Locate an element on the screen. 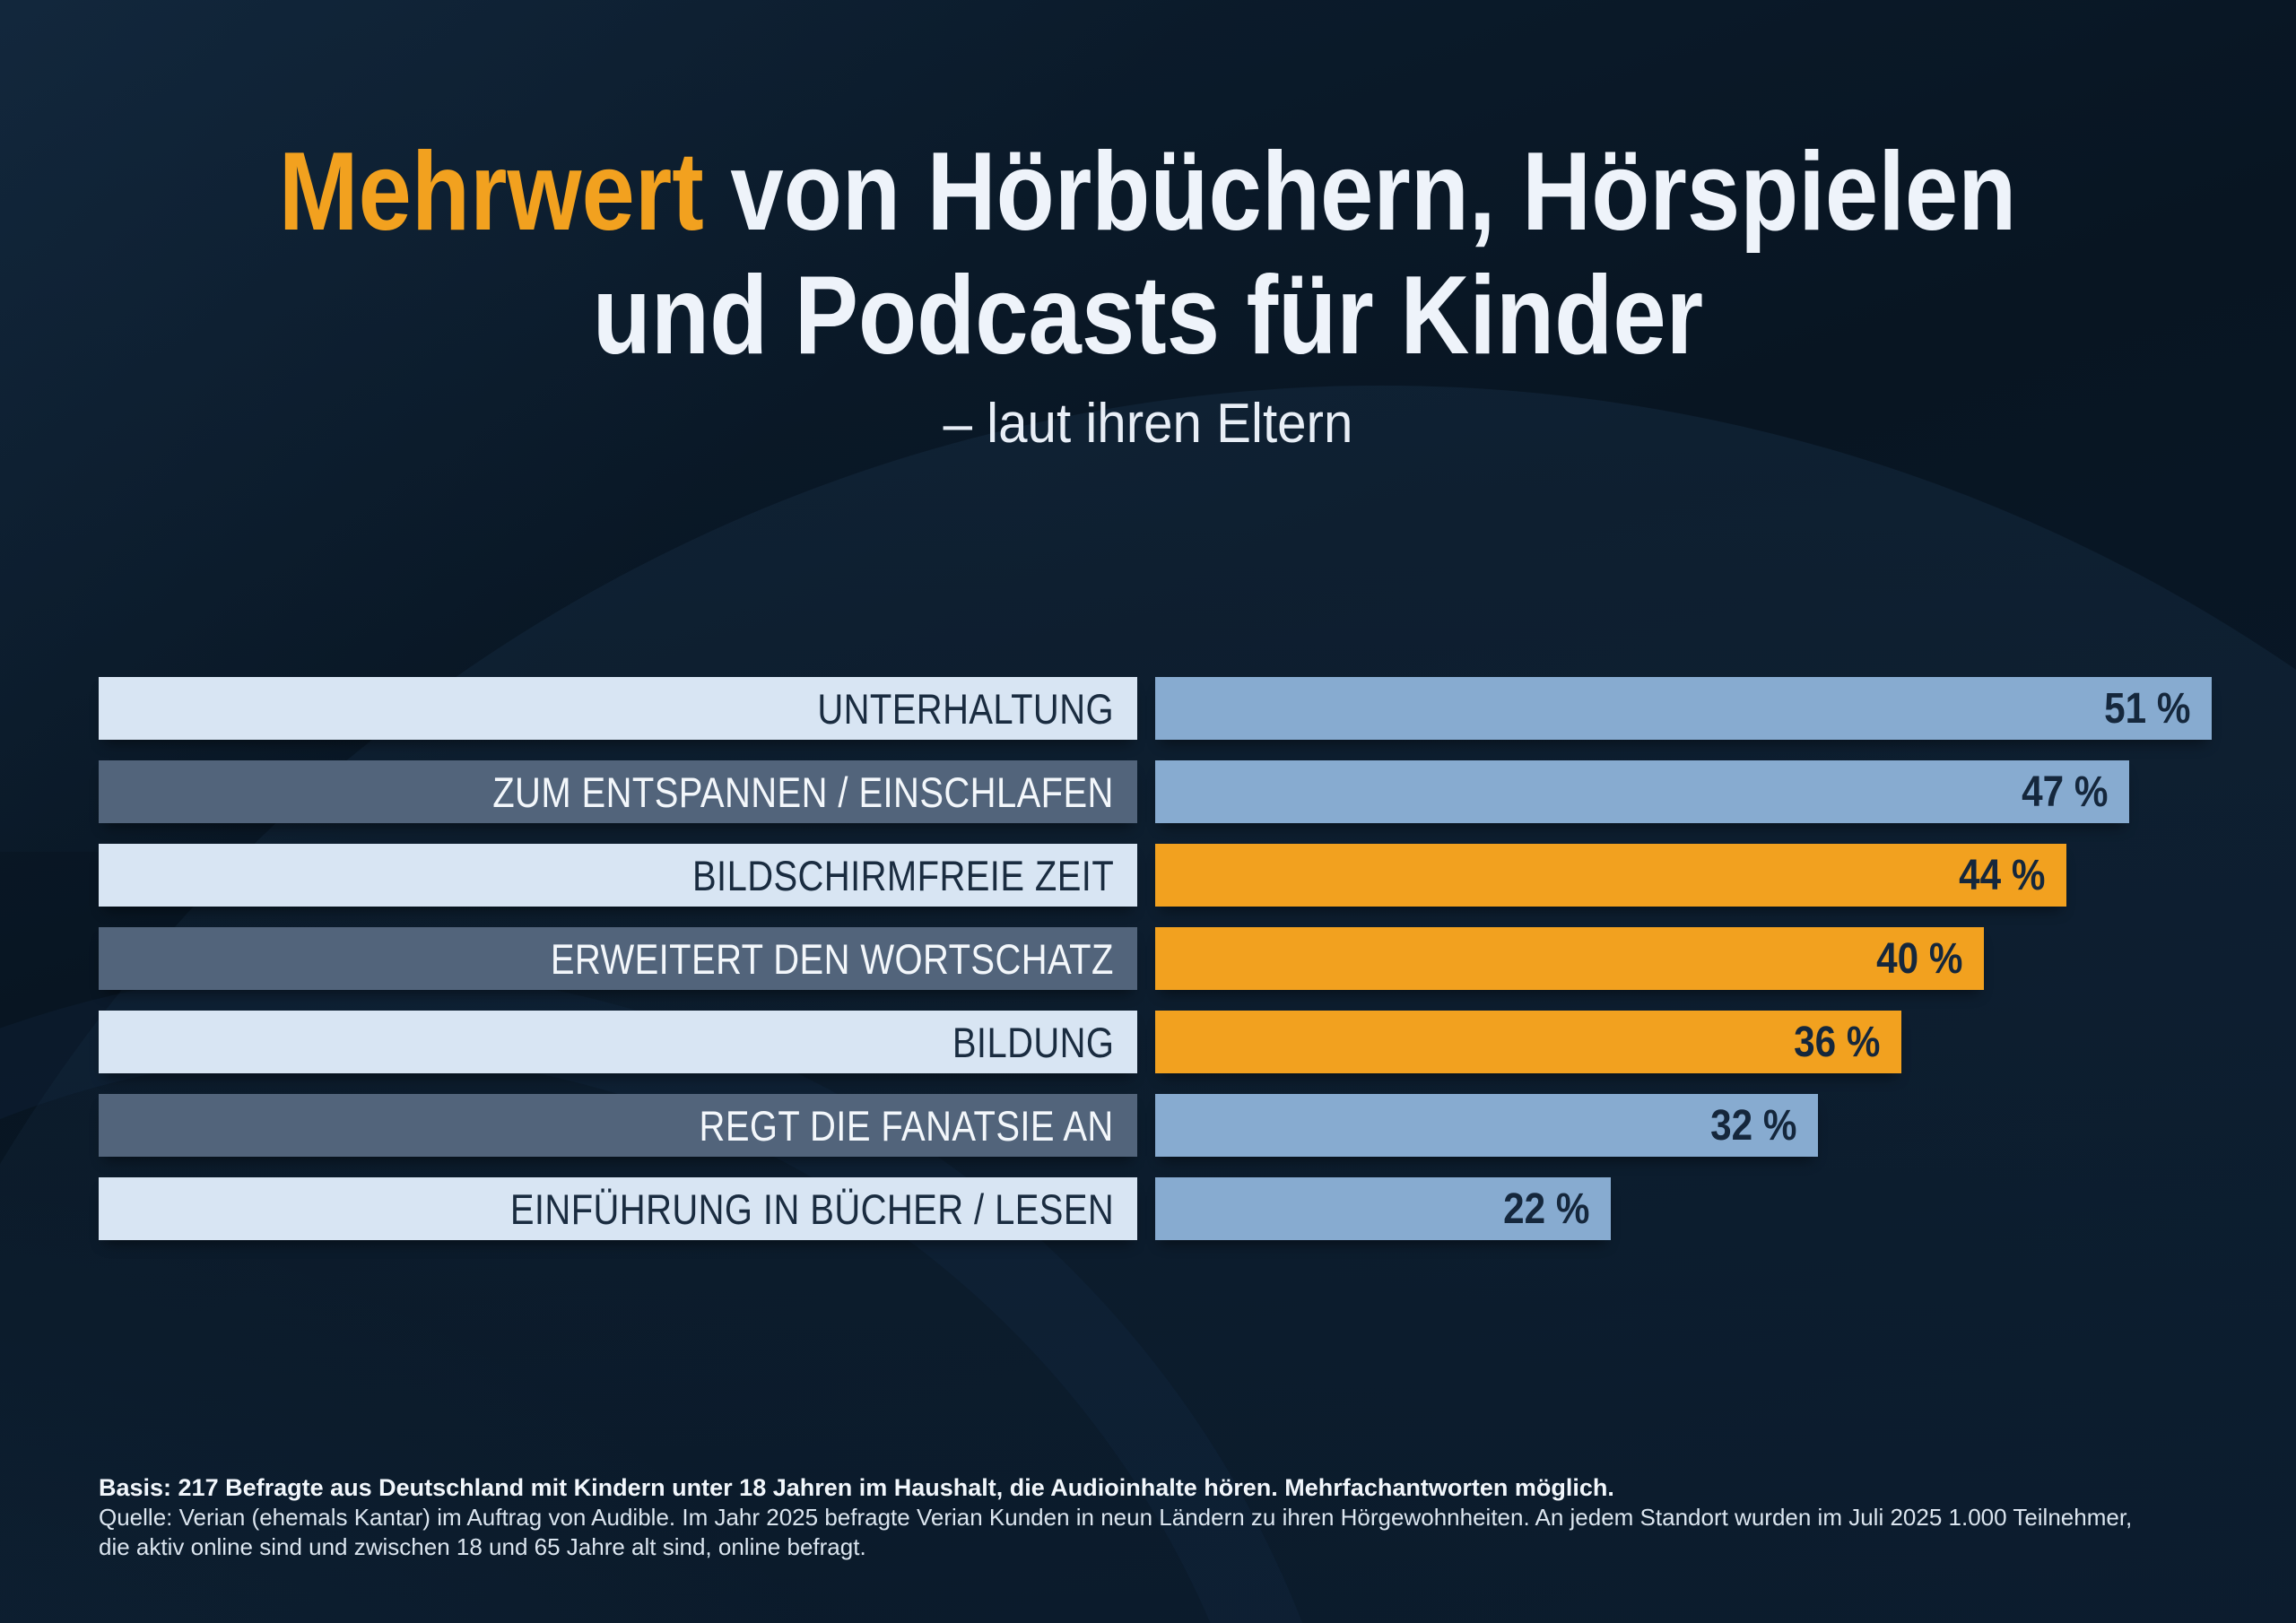 The width and height of the screenshot is (2296, 1623). row-value: 44 % is located at coordinates (2001, 875).